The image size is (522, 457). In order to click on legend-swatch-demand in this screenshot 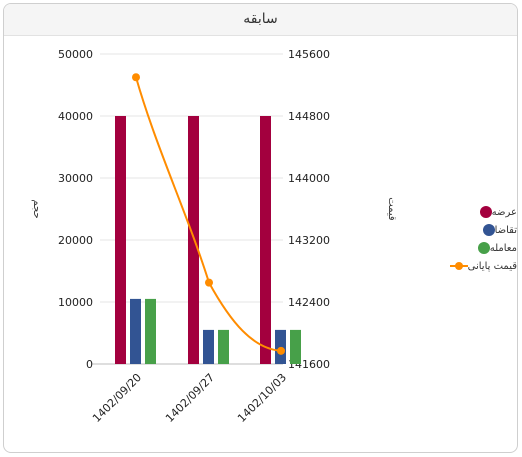, I will do `click(488, 230)`.